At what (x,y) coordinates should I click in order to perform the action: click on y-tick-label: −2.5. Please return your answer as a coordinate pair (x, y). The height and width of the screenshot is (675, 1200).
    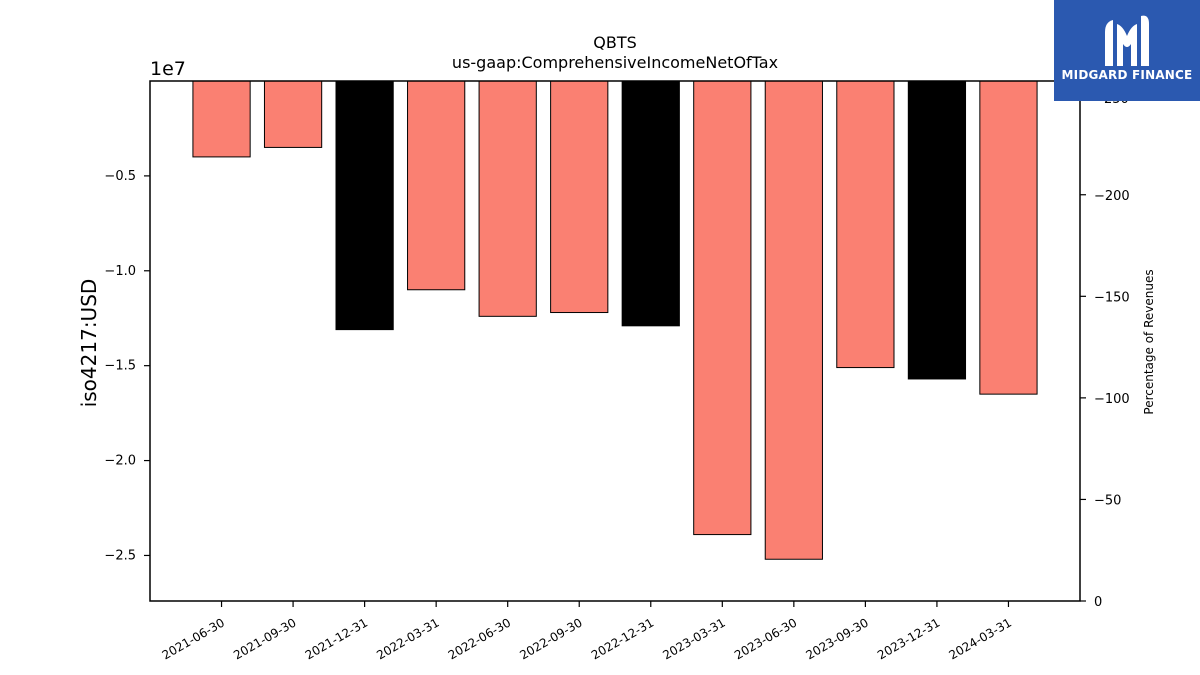
    Looking at the image, I should click on (120, 555).